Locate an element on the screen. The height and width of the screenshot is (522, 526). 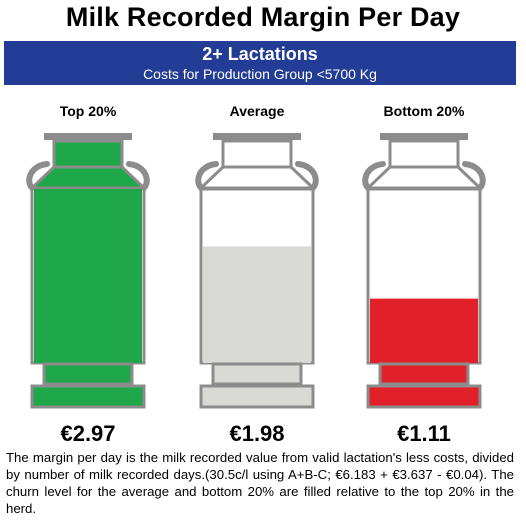
banner-subtitle: Costs for Production Group <5700 Kg is located at coordinates (260, 74).